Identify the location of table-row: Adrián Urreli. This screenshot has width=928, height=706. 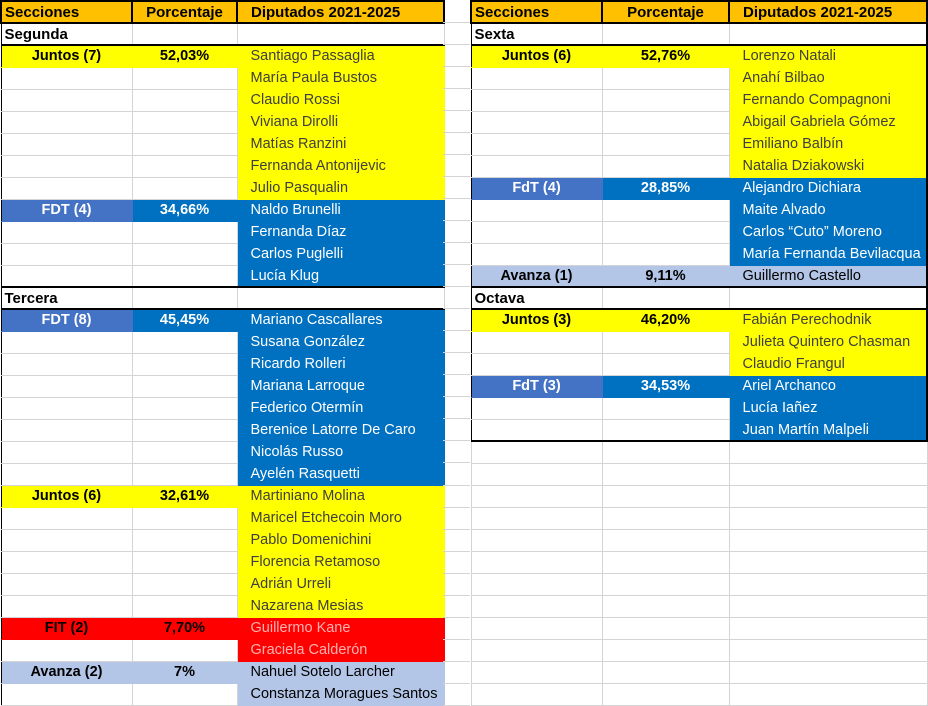
(222, 584).